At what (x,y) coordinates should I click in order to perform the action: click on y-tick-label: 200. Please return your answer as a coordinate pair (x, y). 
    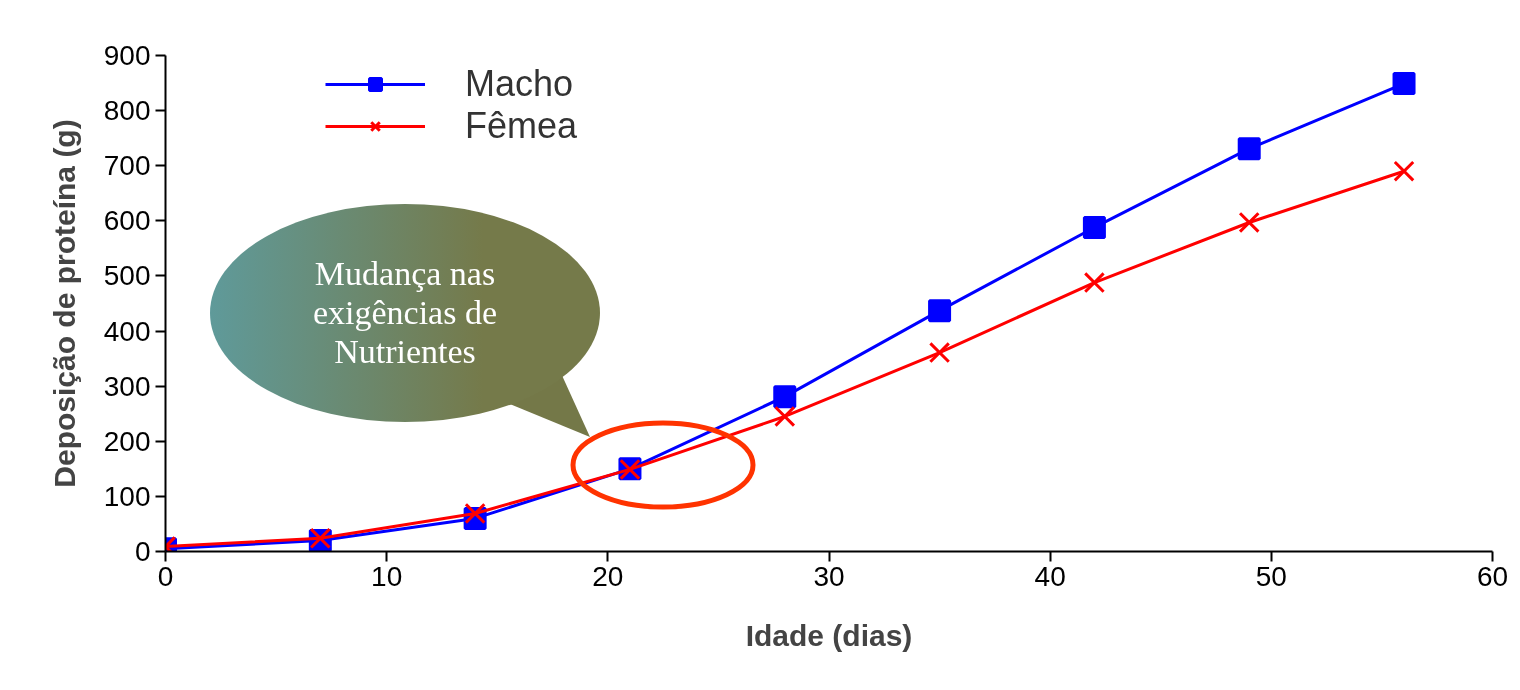
    Looking at the image, I should click on (127, 441).